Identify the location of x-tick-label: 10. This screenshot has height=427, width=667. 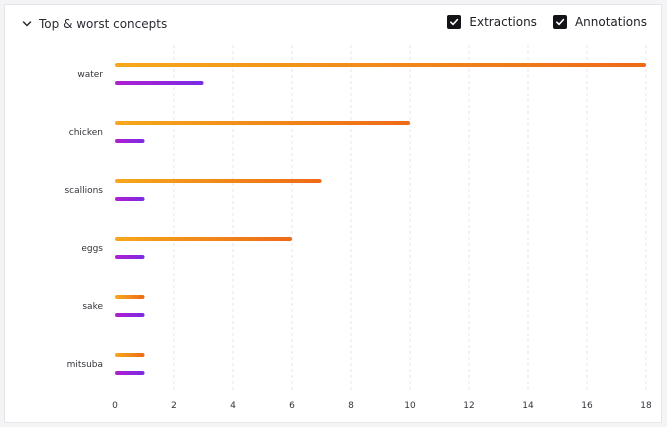
(410, 406).